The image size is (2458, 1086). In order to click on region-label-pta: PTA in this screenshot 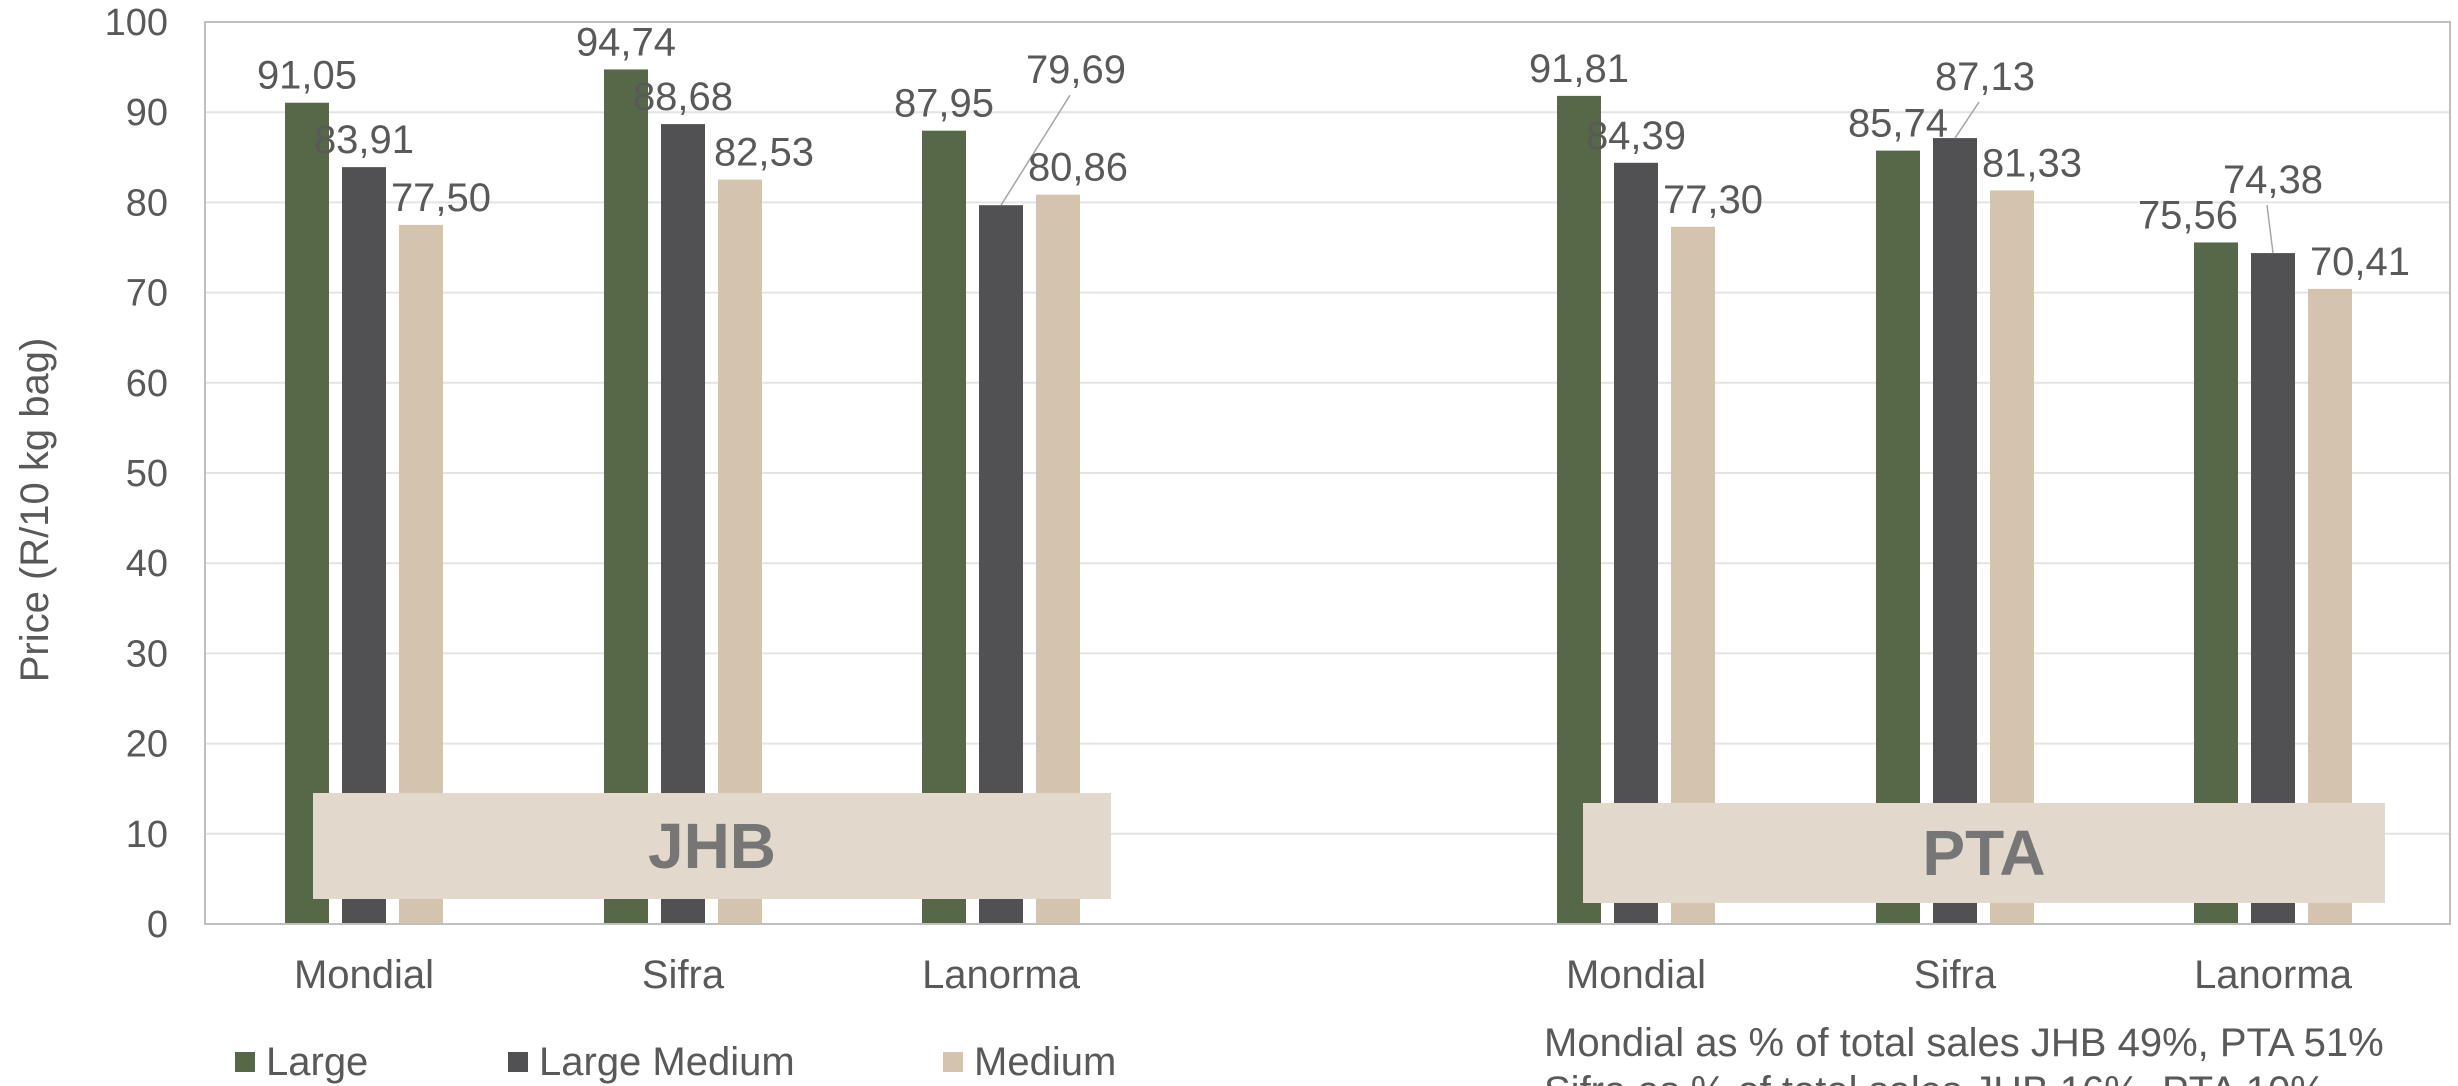, I will do `click(1983, 853)`.